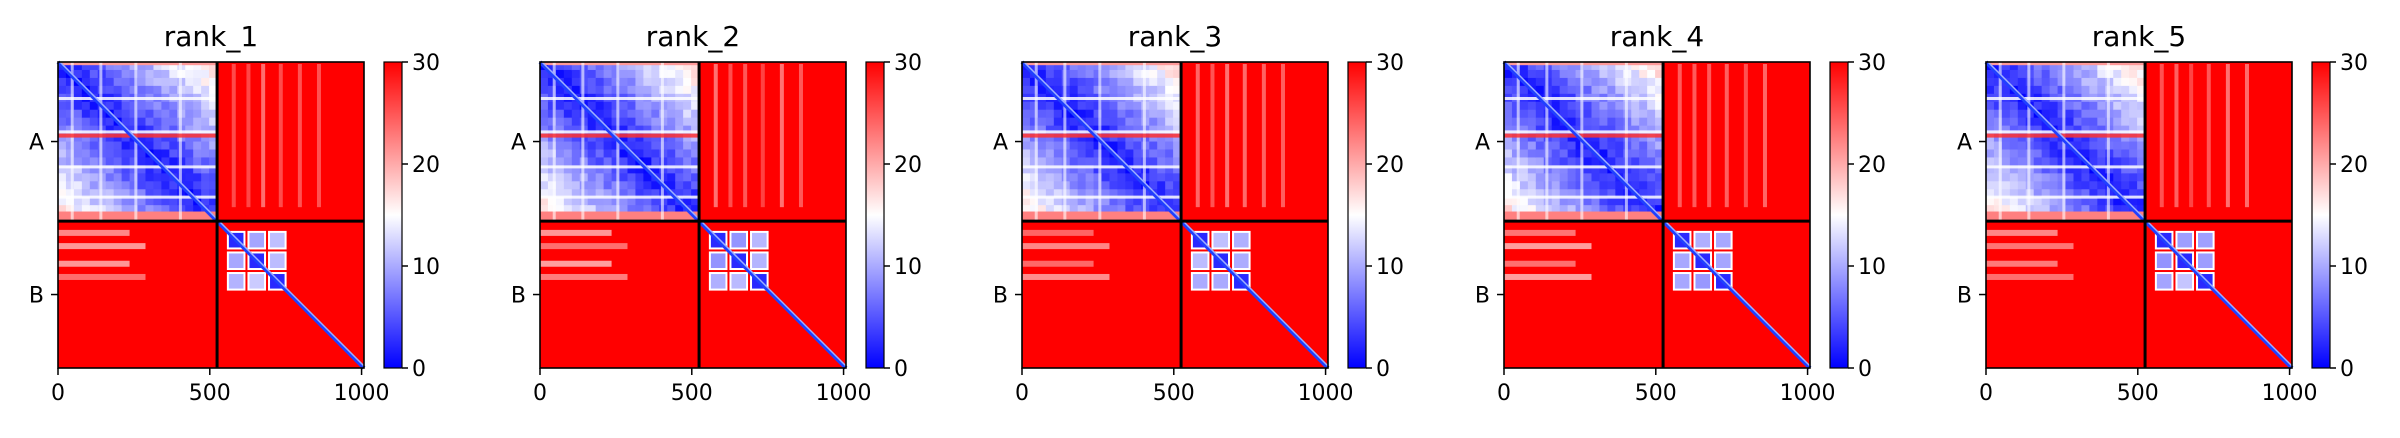 The height and width of the screenshot is (438, 2400). What do you see at coordinates (1865, 369) in the screenshot?
I see `colorbar-tick-label: 0` at bounding box center [1865, 369].